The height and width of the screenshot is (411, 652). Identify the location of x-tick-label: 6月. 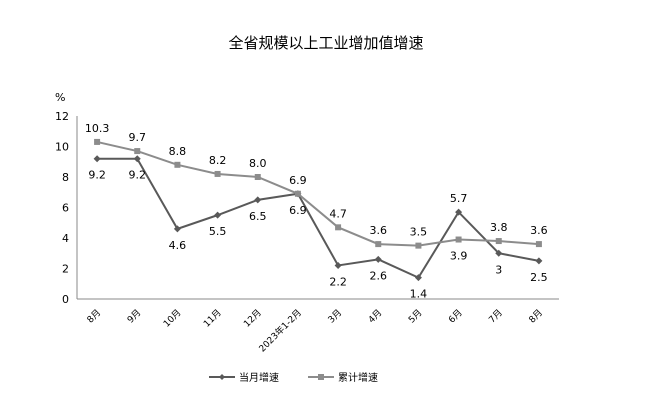
(456, 316).